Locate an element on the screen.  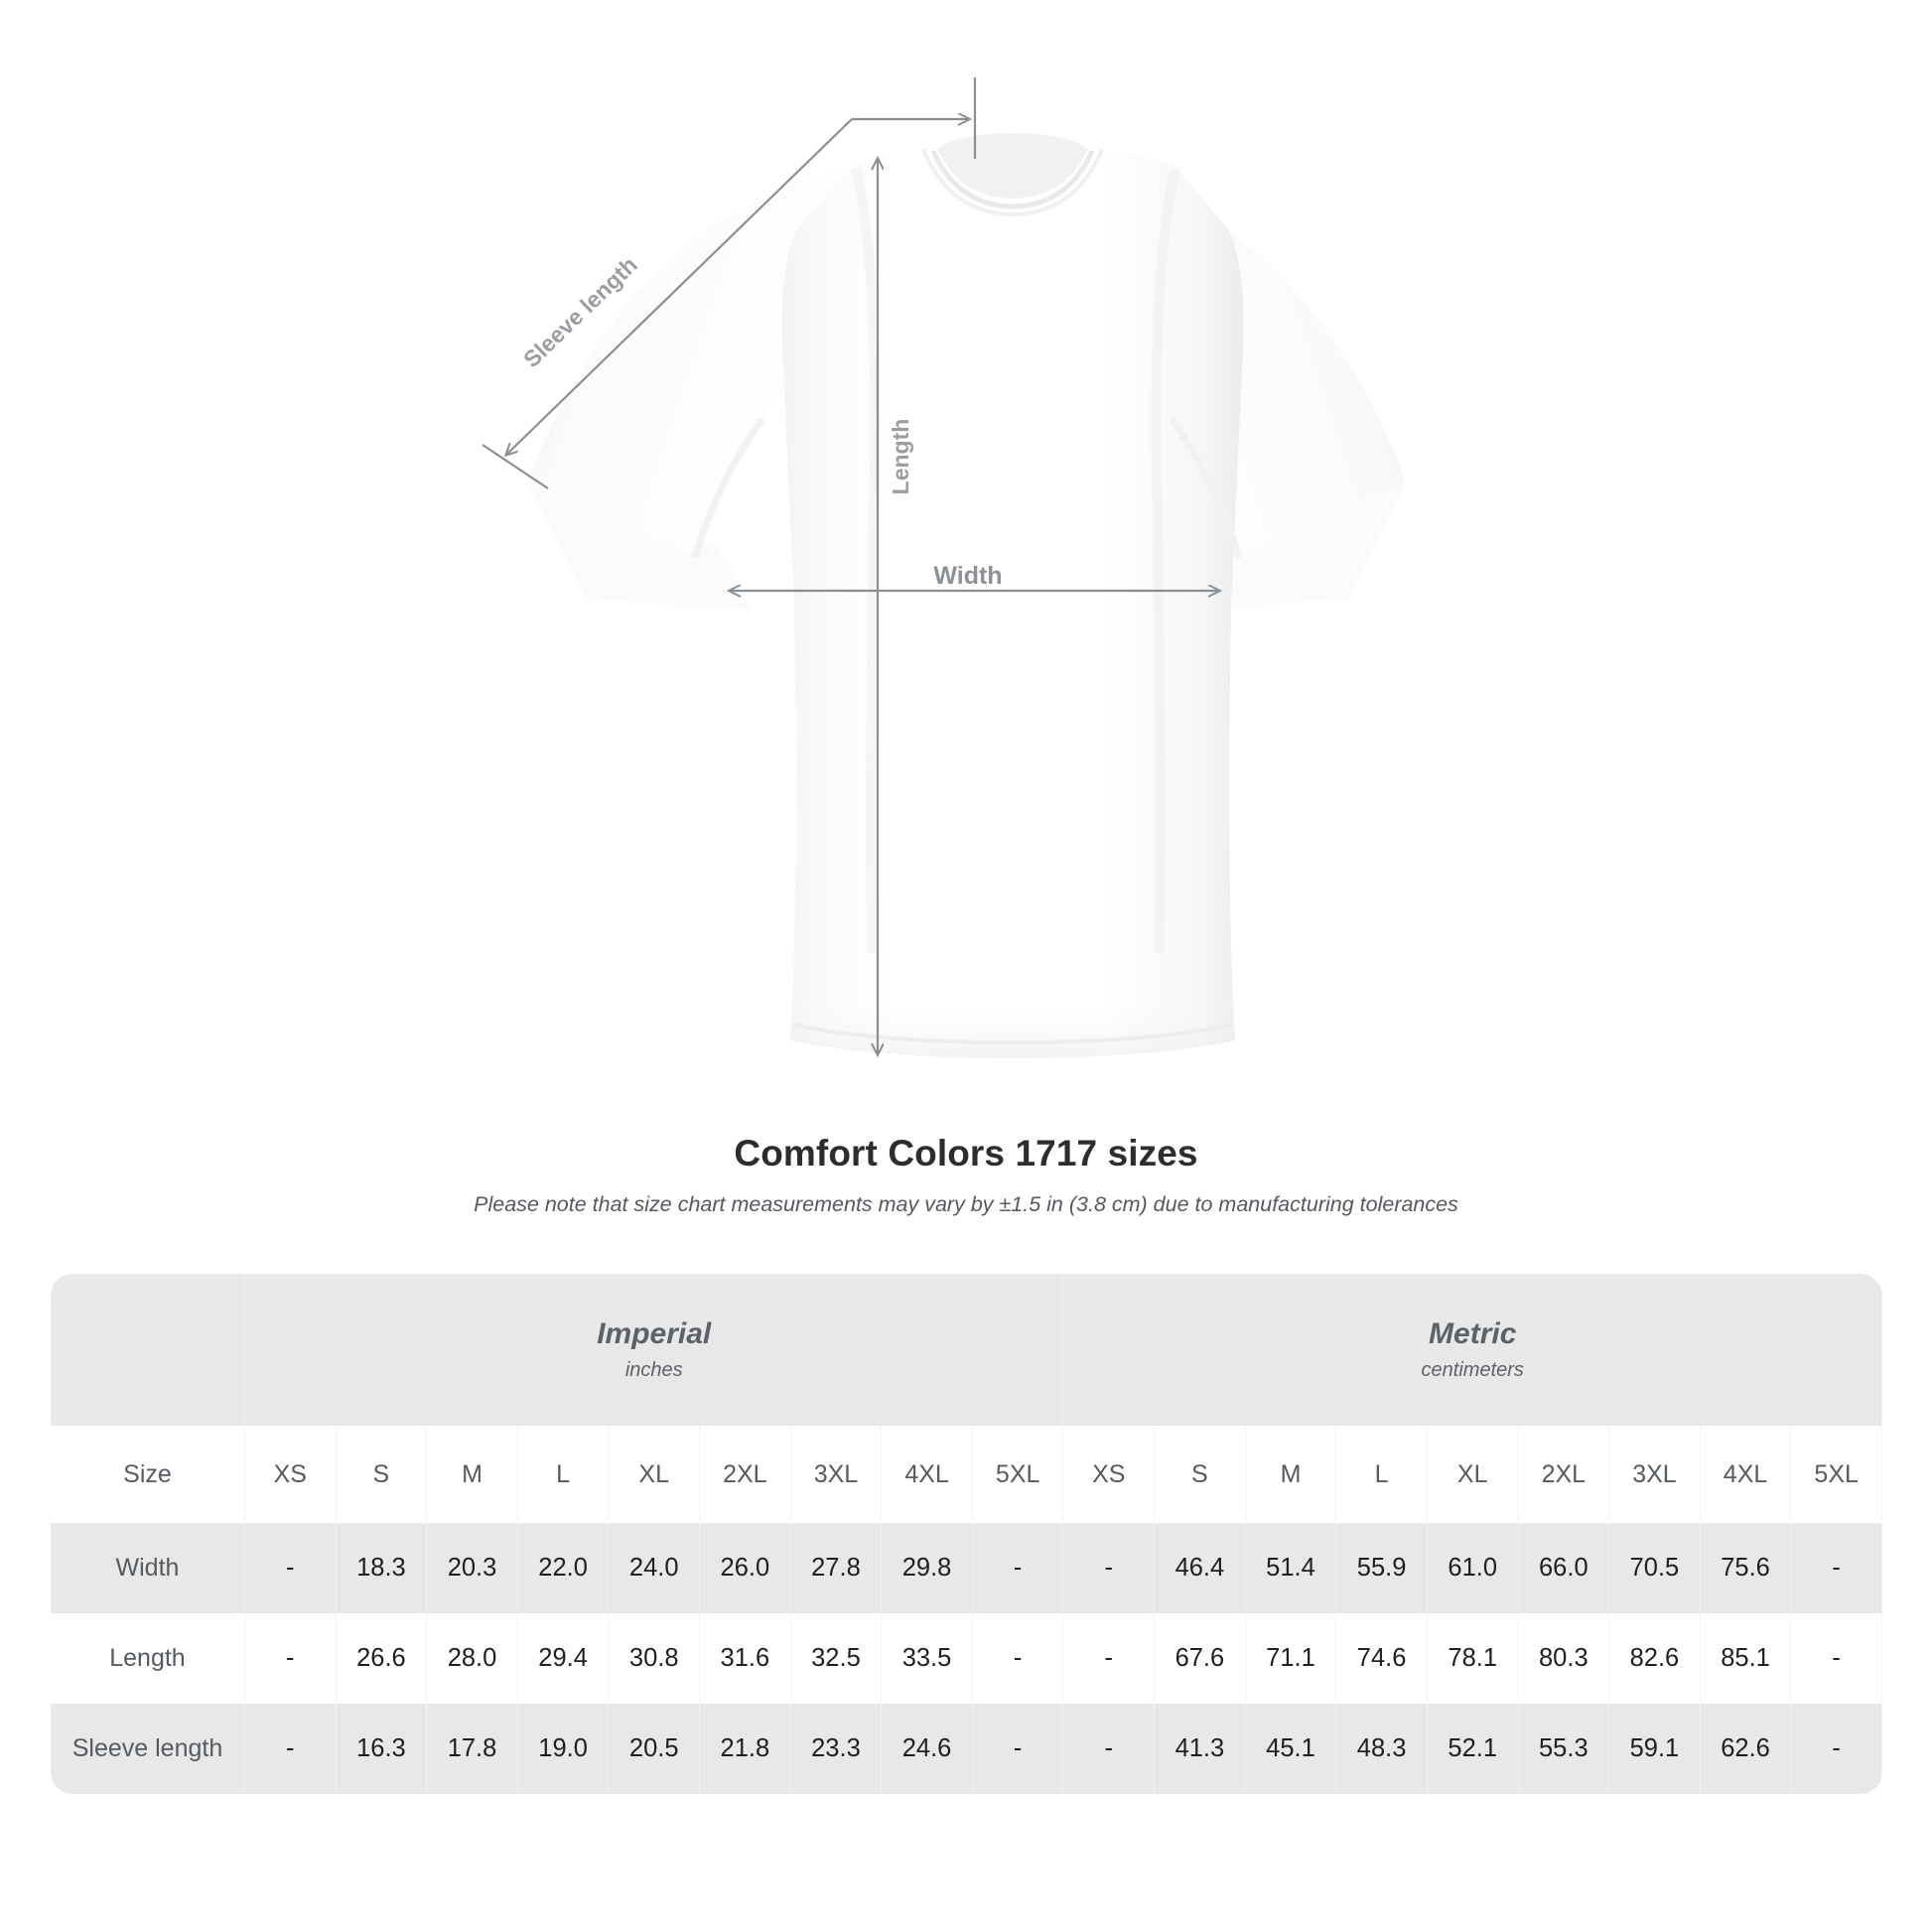
cell-length-metric-2xl: 80.3 is located at coordinates (1564, 1658).